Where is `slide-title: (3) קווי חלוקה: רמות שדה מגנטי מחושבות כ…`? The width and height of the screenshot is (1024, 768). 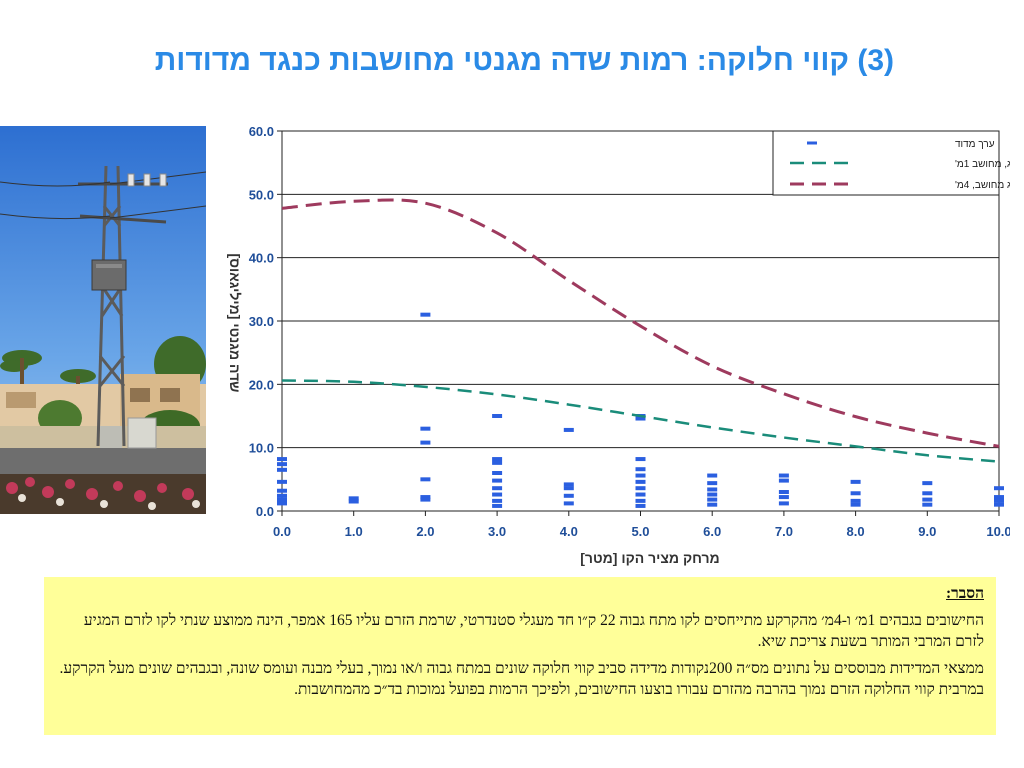
slide-title: (3) קווי חלוקה: רמות שדה מגנטי מחושבות כ… is located at coordinates (524, 60).